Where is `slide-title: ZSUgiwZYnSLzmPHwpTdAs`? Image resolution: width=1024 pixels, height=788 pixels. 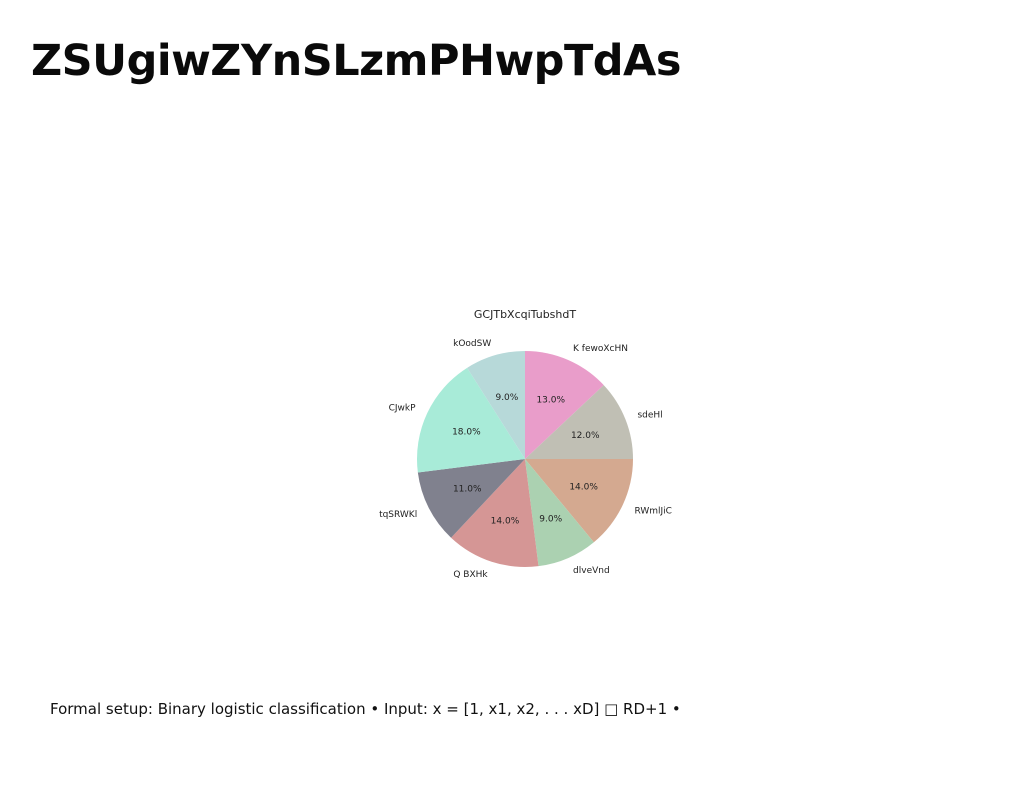 slide-title: ZSUgiwZYnSLzmPHwpTdAs is located at coordinates (356, 61).